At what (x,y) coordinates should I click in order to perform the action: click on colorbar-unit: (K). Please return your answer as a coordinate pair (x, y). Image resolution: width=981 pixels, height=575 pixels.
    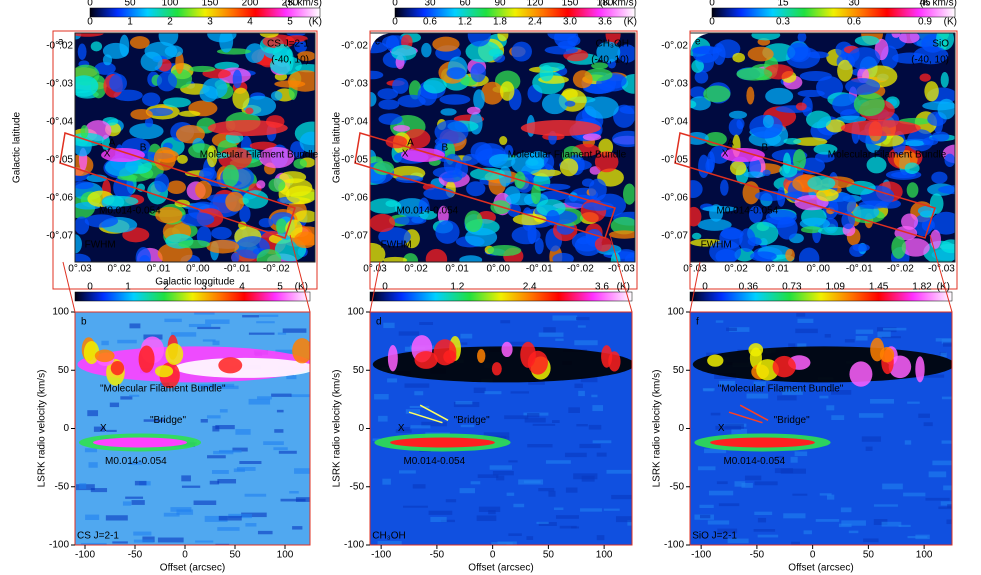
    Looking at the image, I should click on (315, 22).